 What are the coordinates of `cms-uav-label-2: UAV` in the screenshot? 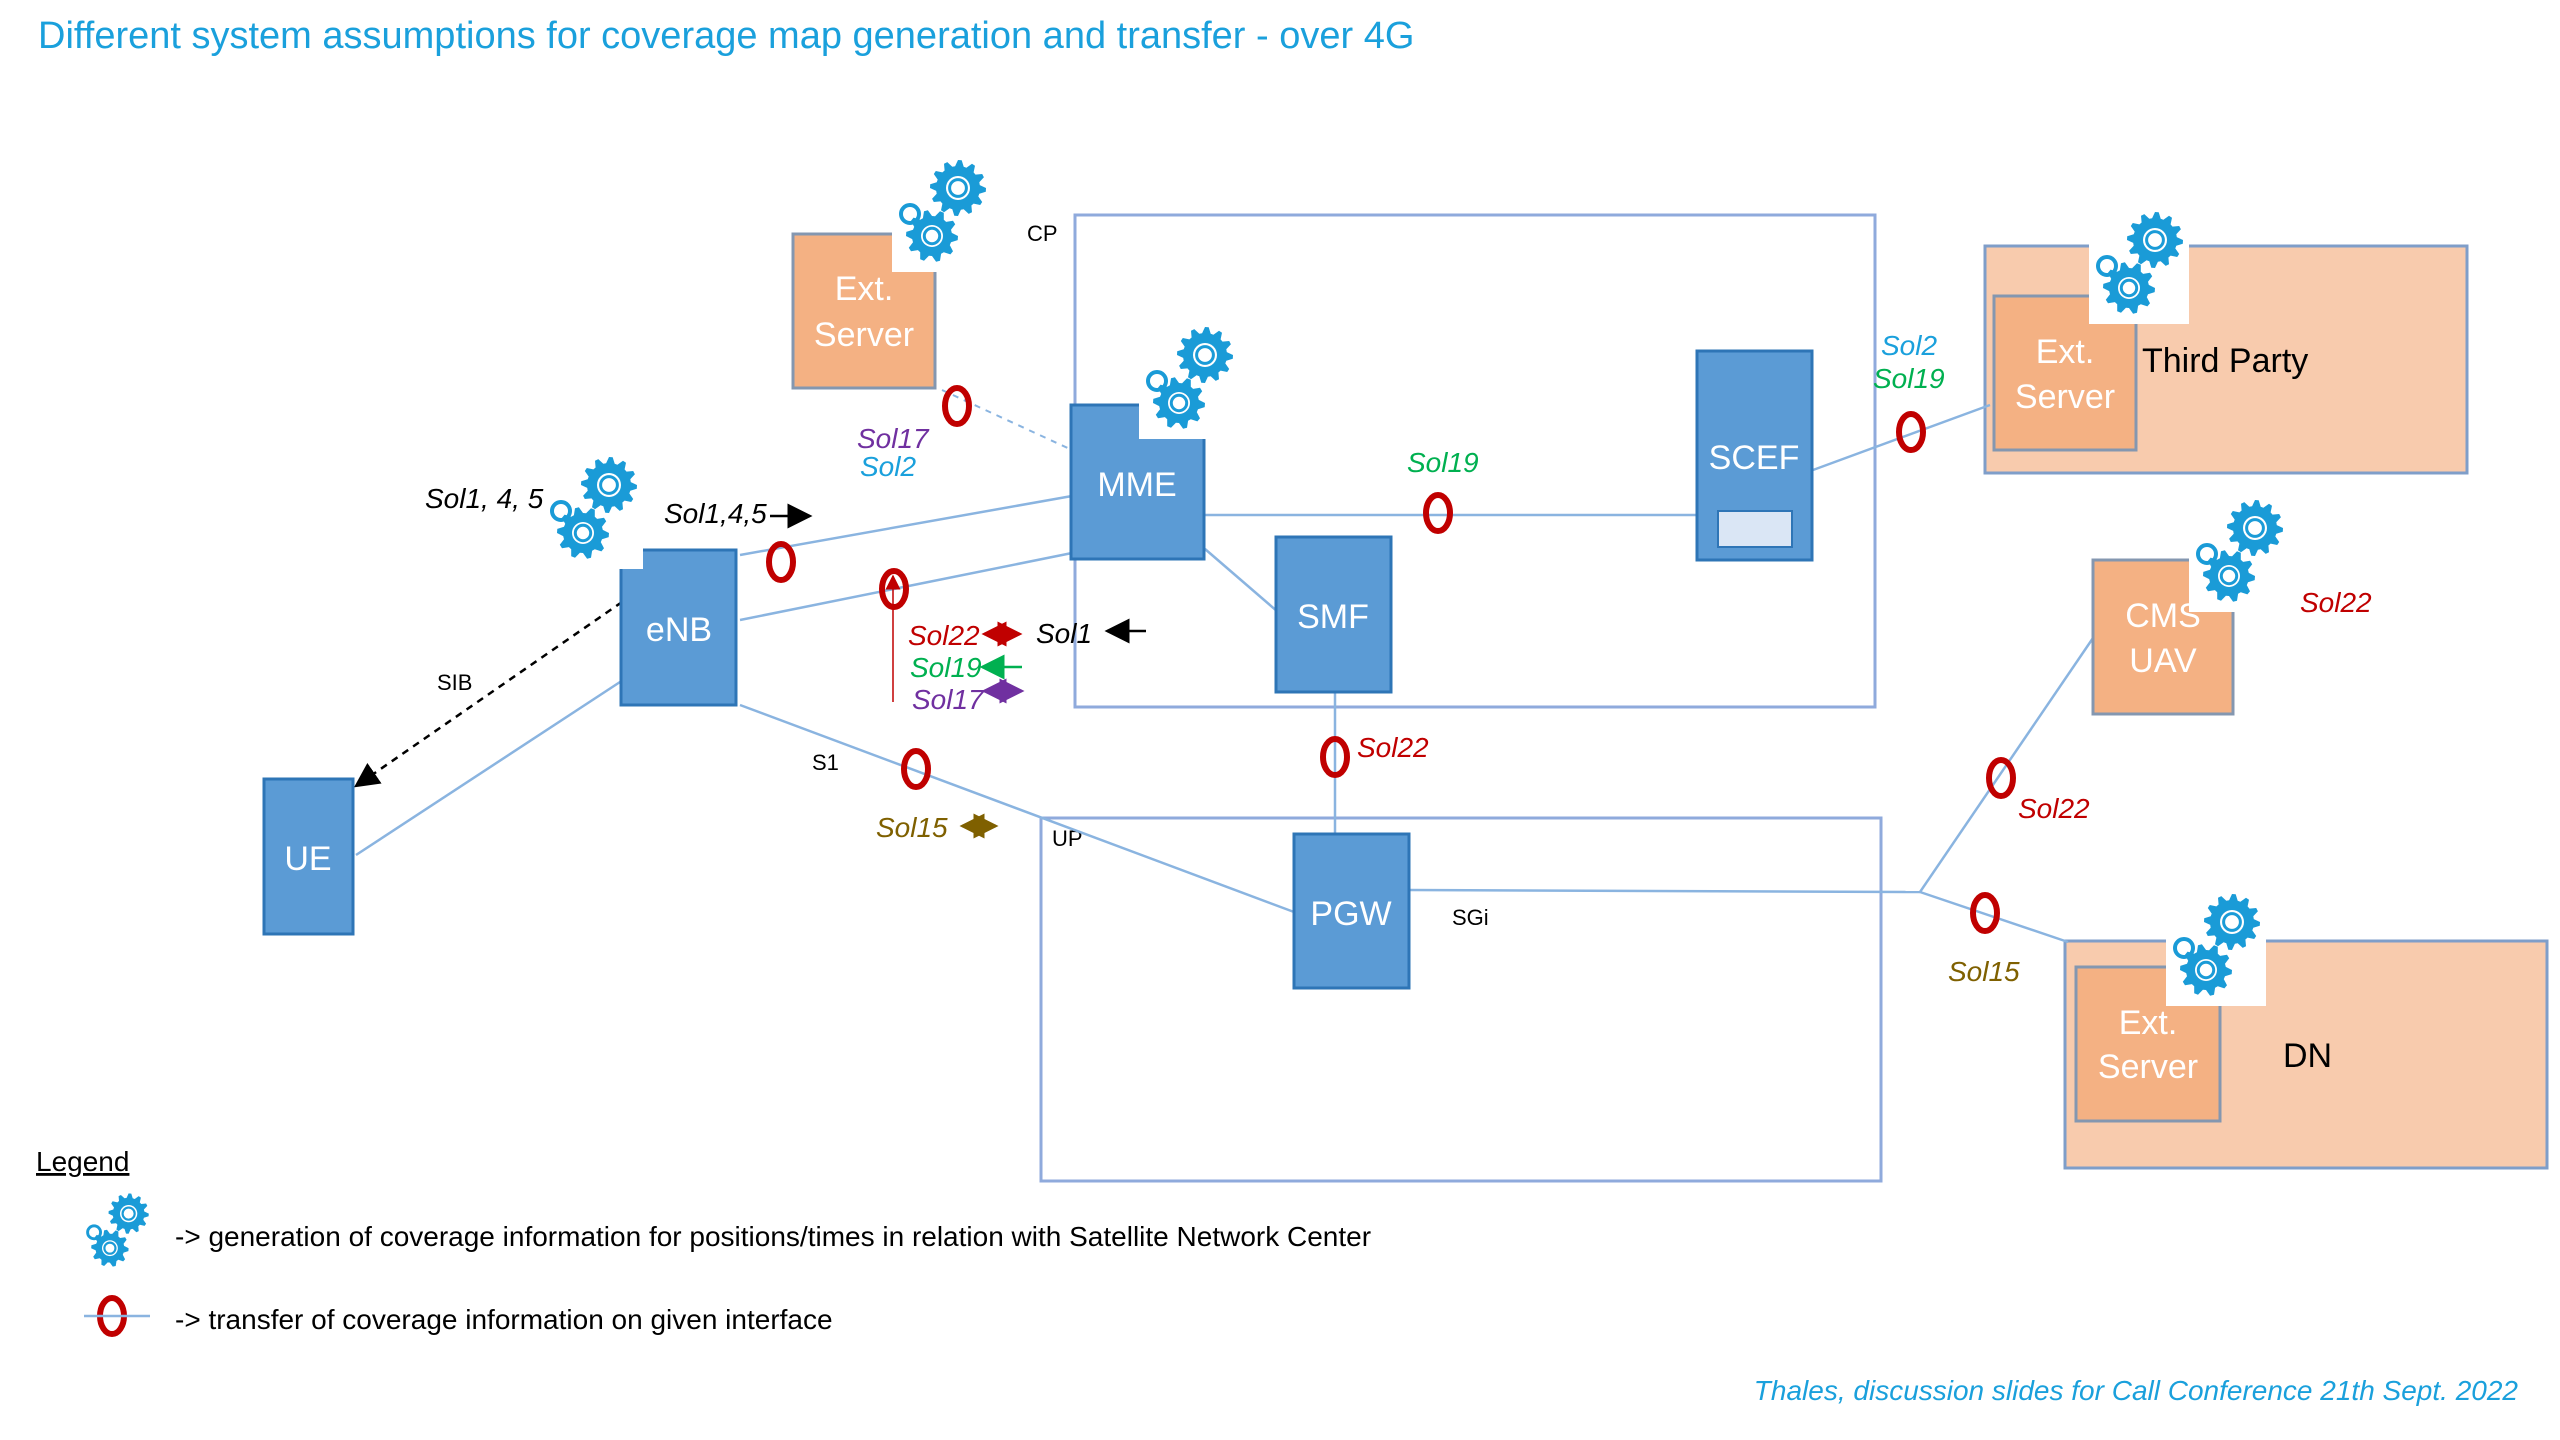 It's located at (2163, 661).